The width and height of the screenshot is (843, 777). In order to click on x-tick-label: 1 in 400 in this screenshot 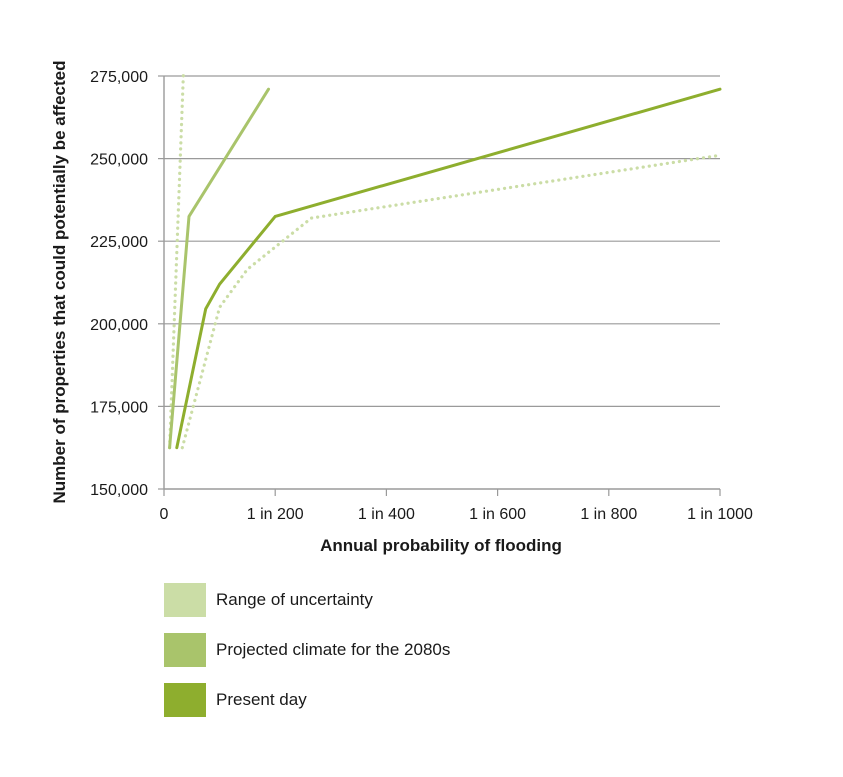, I will do `click(386, 514)`.